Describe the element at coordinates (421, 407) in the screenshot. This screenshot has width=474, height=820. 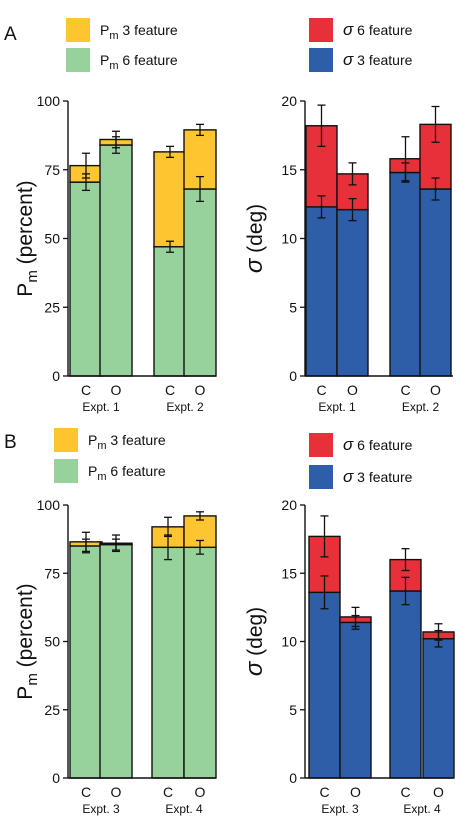
I see `group-label: Expt. 2` at that location.